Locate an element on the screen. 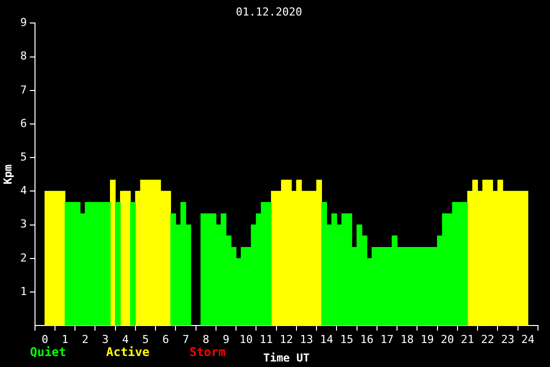 The width and height of the screenshot is (550, 367). y-tick-label: 3 is located at coordinates (23, 224).